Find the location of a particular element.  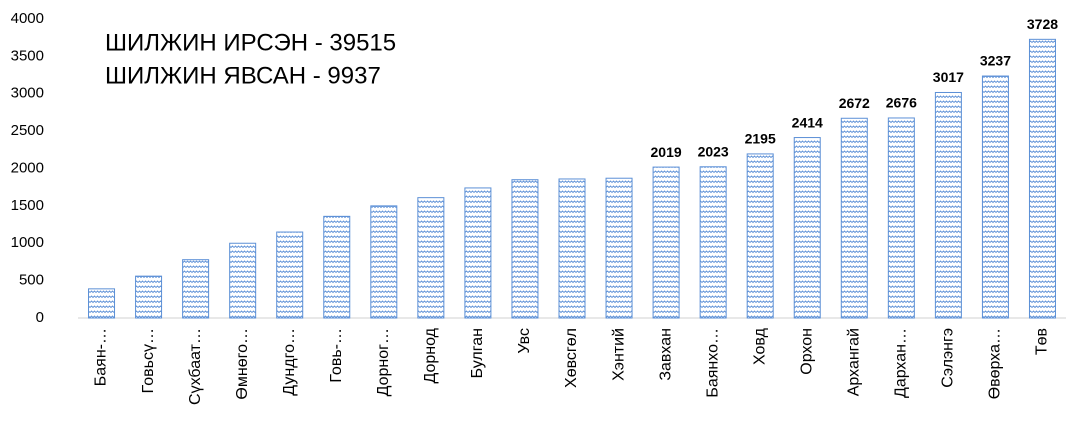

data-label: 3017 is located at coordinates (948, 77).